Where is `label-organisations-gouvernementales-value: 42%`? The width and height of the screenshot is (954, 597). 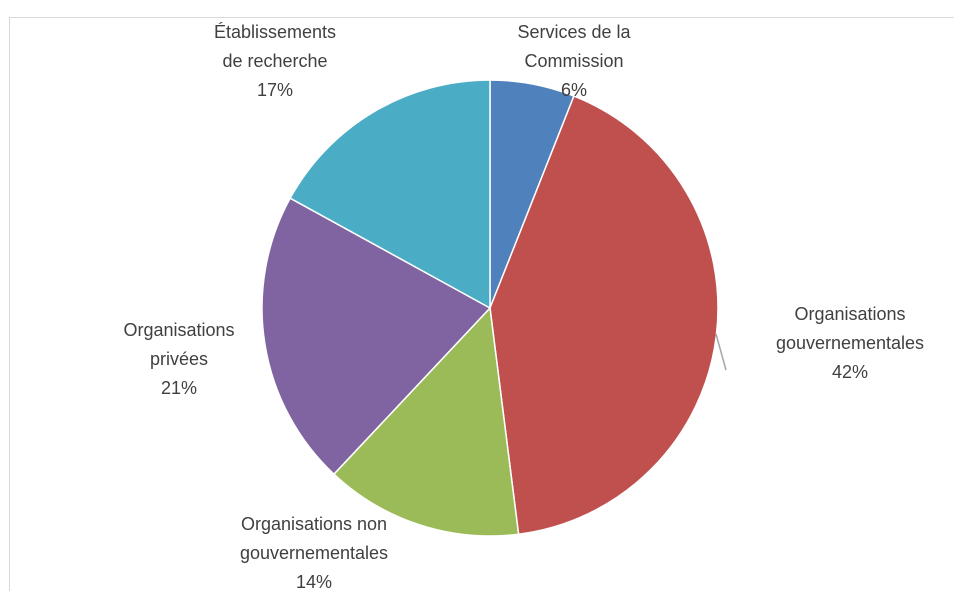 label-organisations-gouvernementales-value: 42% is located at coordinates (850, 372).